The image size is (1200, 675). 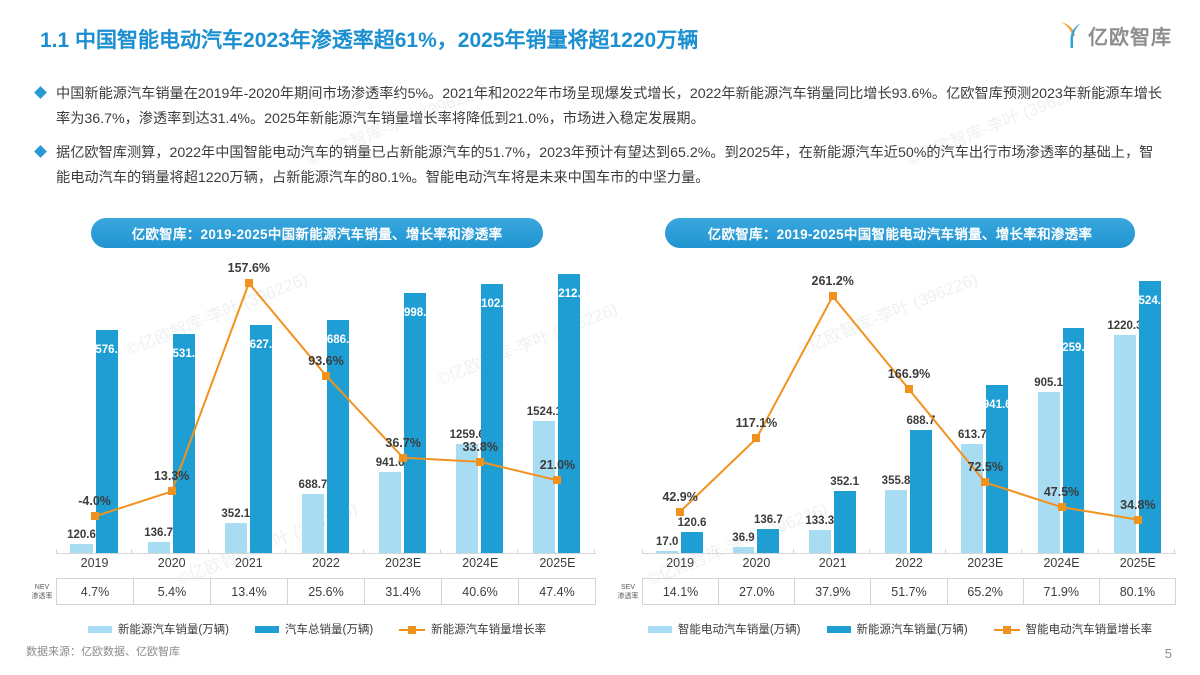 I want to click on bar-group: 1524.1 3212.6, so click(x=557, y=406).